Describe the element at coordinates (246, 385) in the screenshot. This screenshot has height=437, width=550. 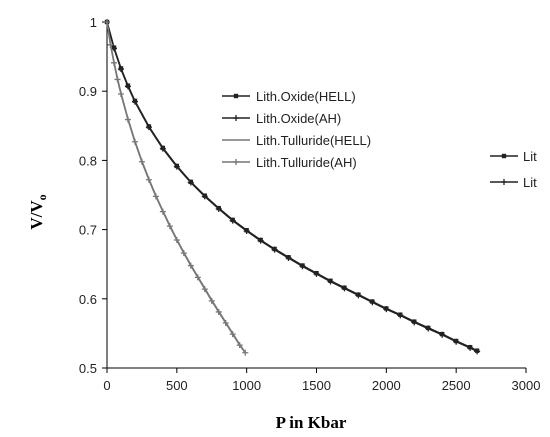
I see `x-tick-label: 1000` at that location.